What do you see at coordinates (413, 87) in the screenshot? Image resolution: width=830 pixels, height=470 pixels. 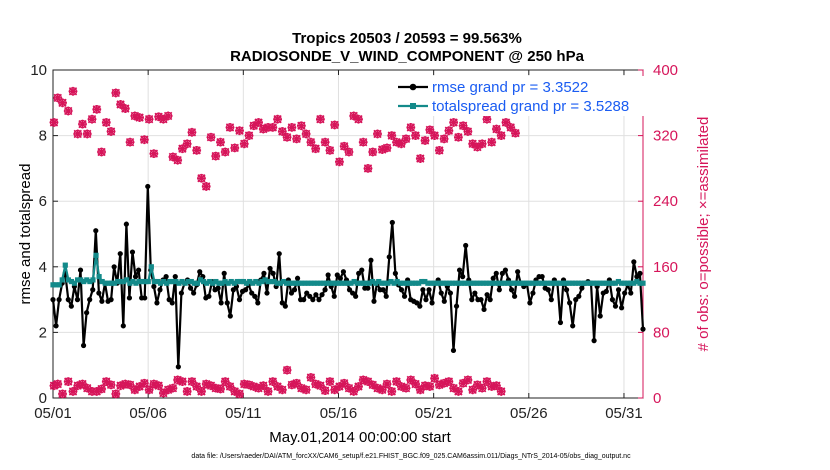 I see `legend-rmse-marker` at bounding box center [413, 87].